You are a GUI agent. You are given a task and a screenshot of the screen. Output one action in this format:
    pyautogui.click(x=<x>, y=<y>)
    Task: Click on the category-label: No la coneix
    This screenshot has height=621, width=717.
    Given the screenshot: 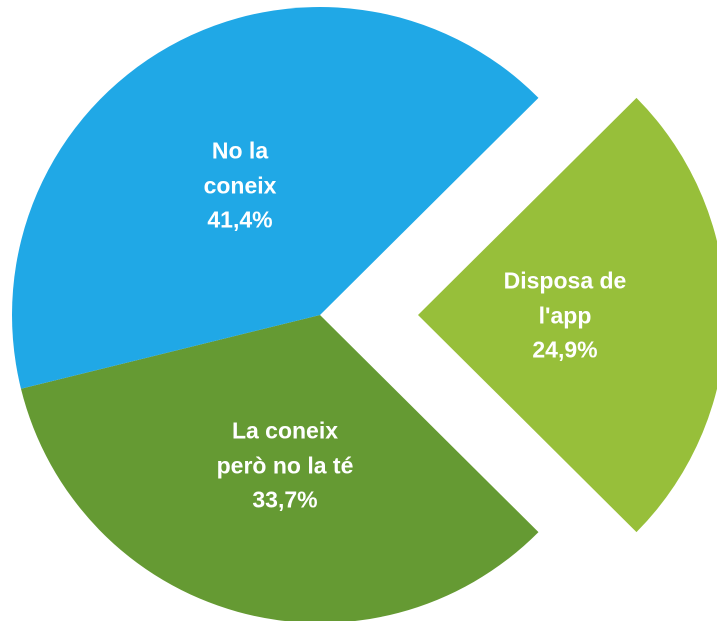 What is the action you would take?
    pyautogui.click(x=240, y=167)
    